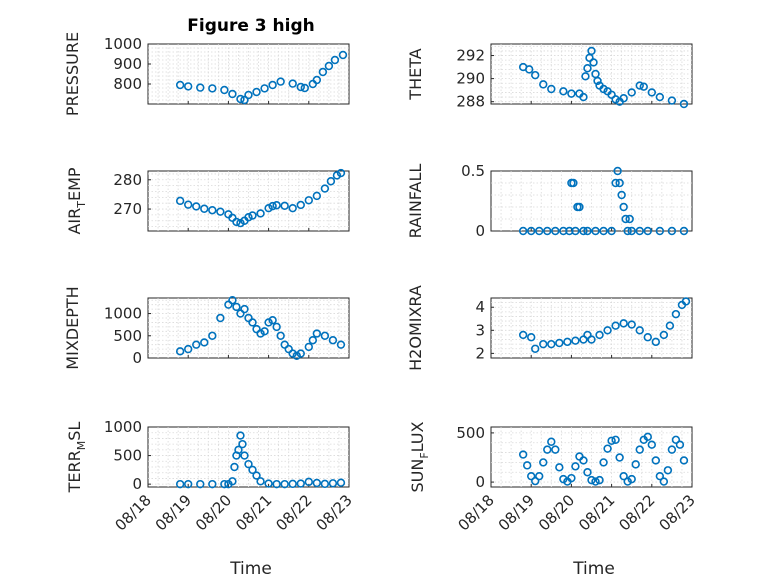  Describe the element at coordinates (248, 201) in the screenshot. I see `airtemp-plot-area` at that location.